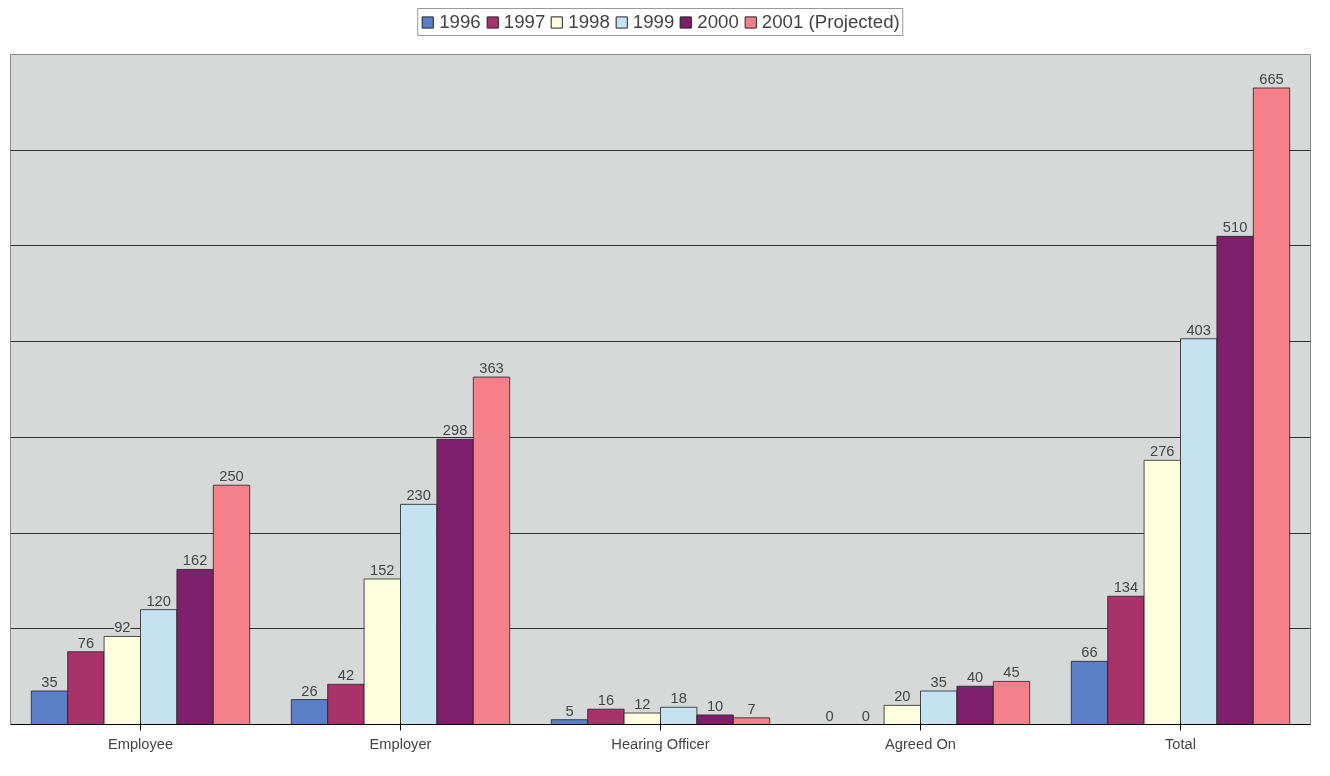  Describe the element at coordinates (715, 705) in the screenshot. I see `data-label: 10` at that location.